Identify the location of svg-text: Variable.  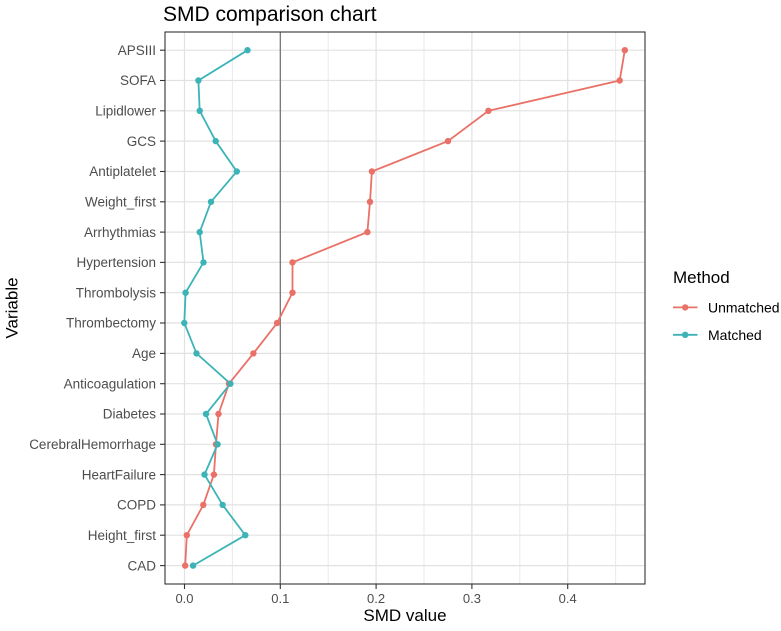
(12, 307).